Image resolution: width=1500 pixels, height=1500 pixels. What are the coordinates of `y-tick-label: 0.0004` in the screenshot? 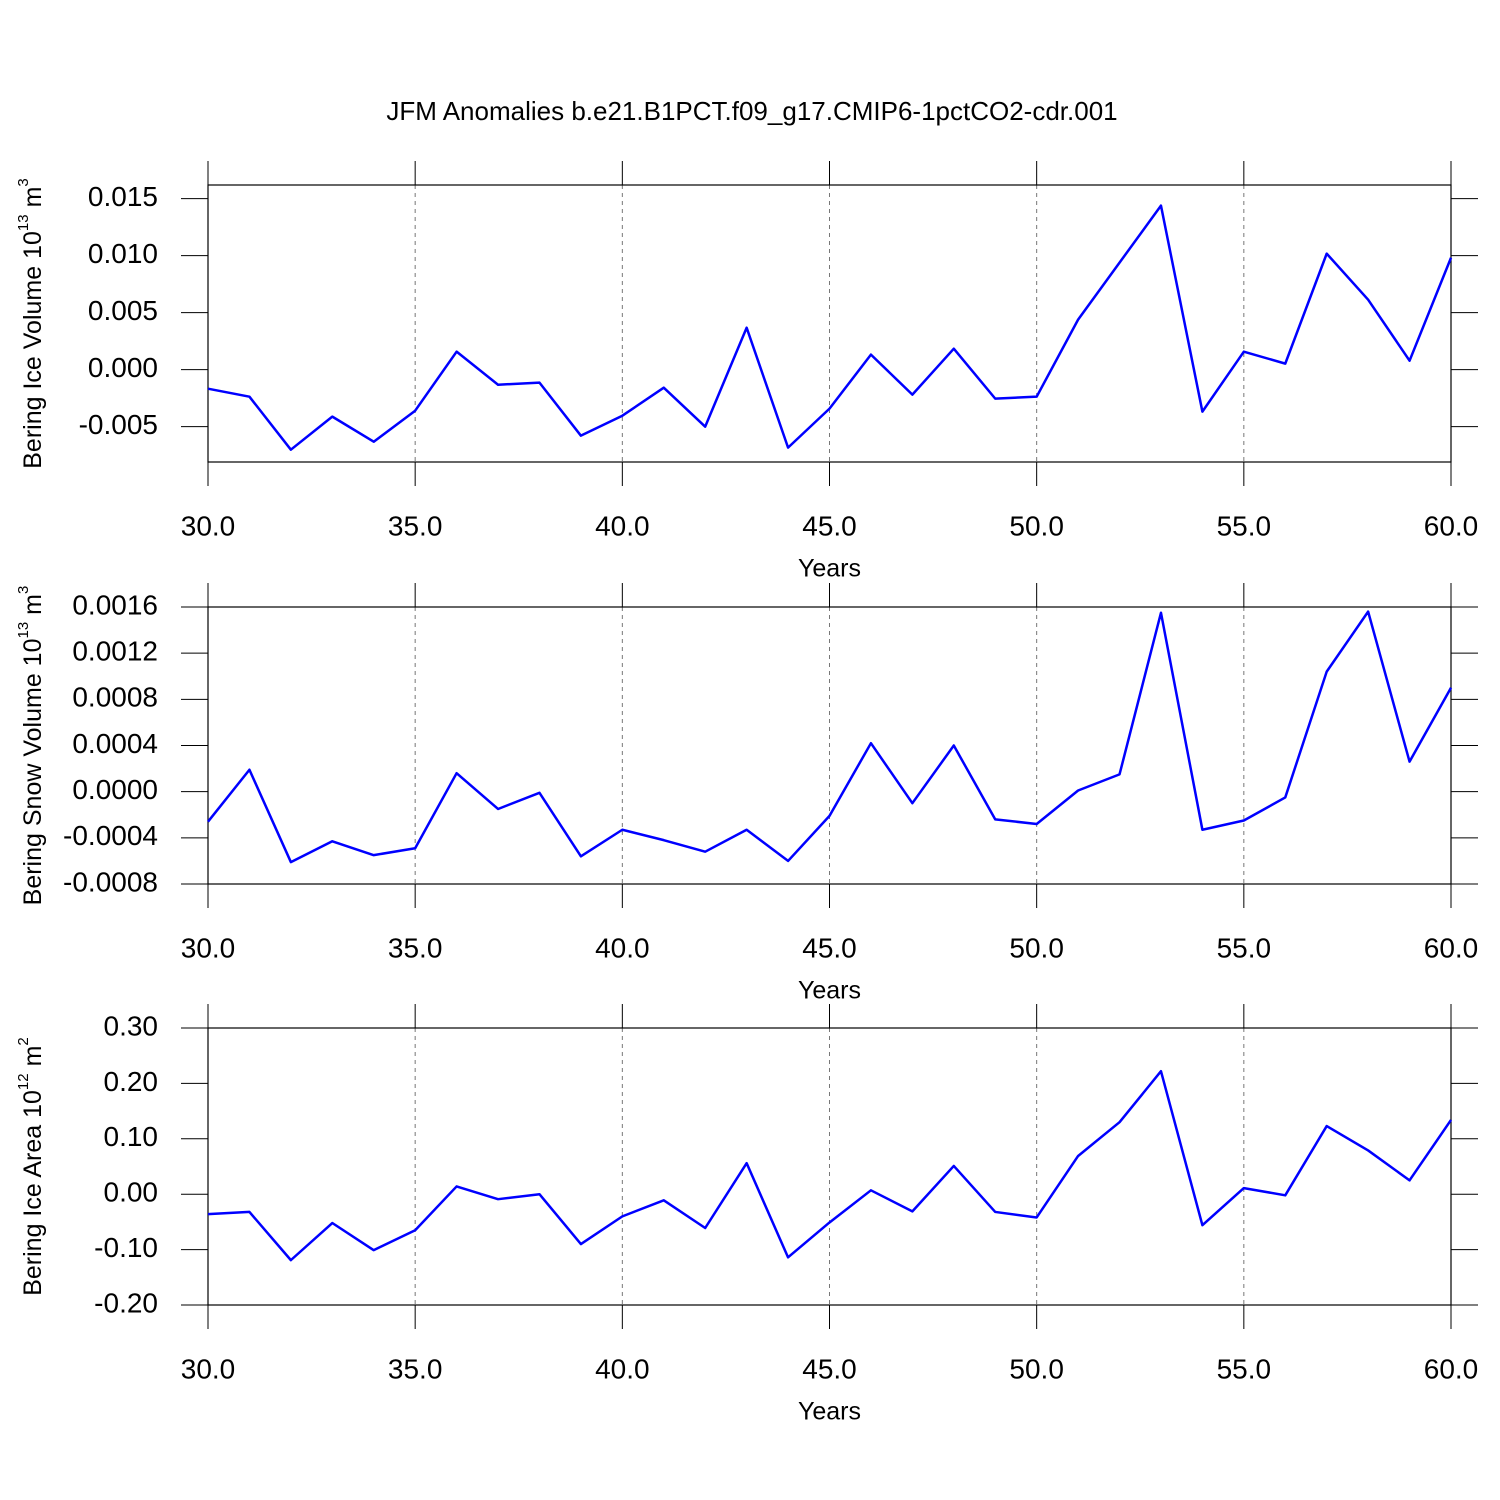 It's located at (115, 743).